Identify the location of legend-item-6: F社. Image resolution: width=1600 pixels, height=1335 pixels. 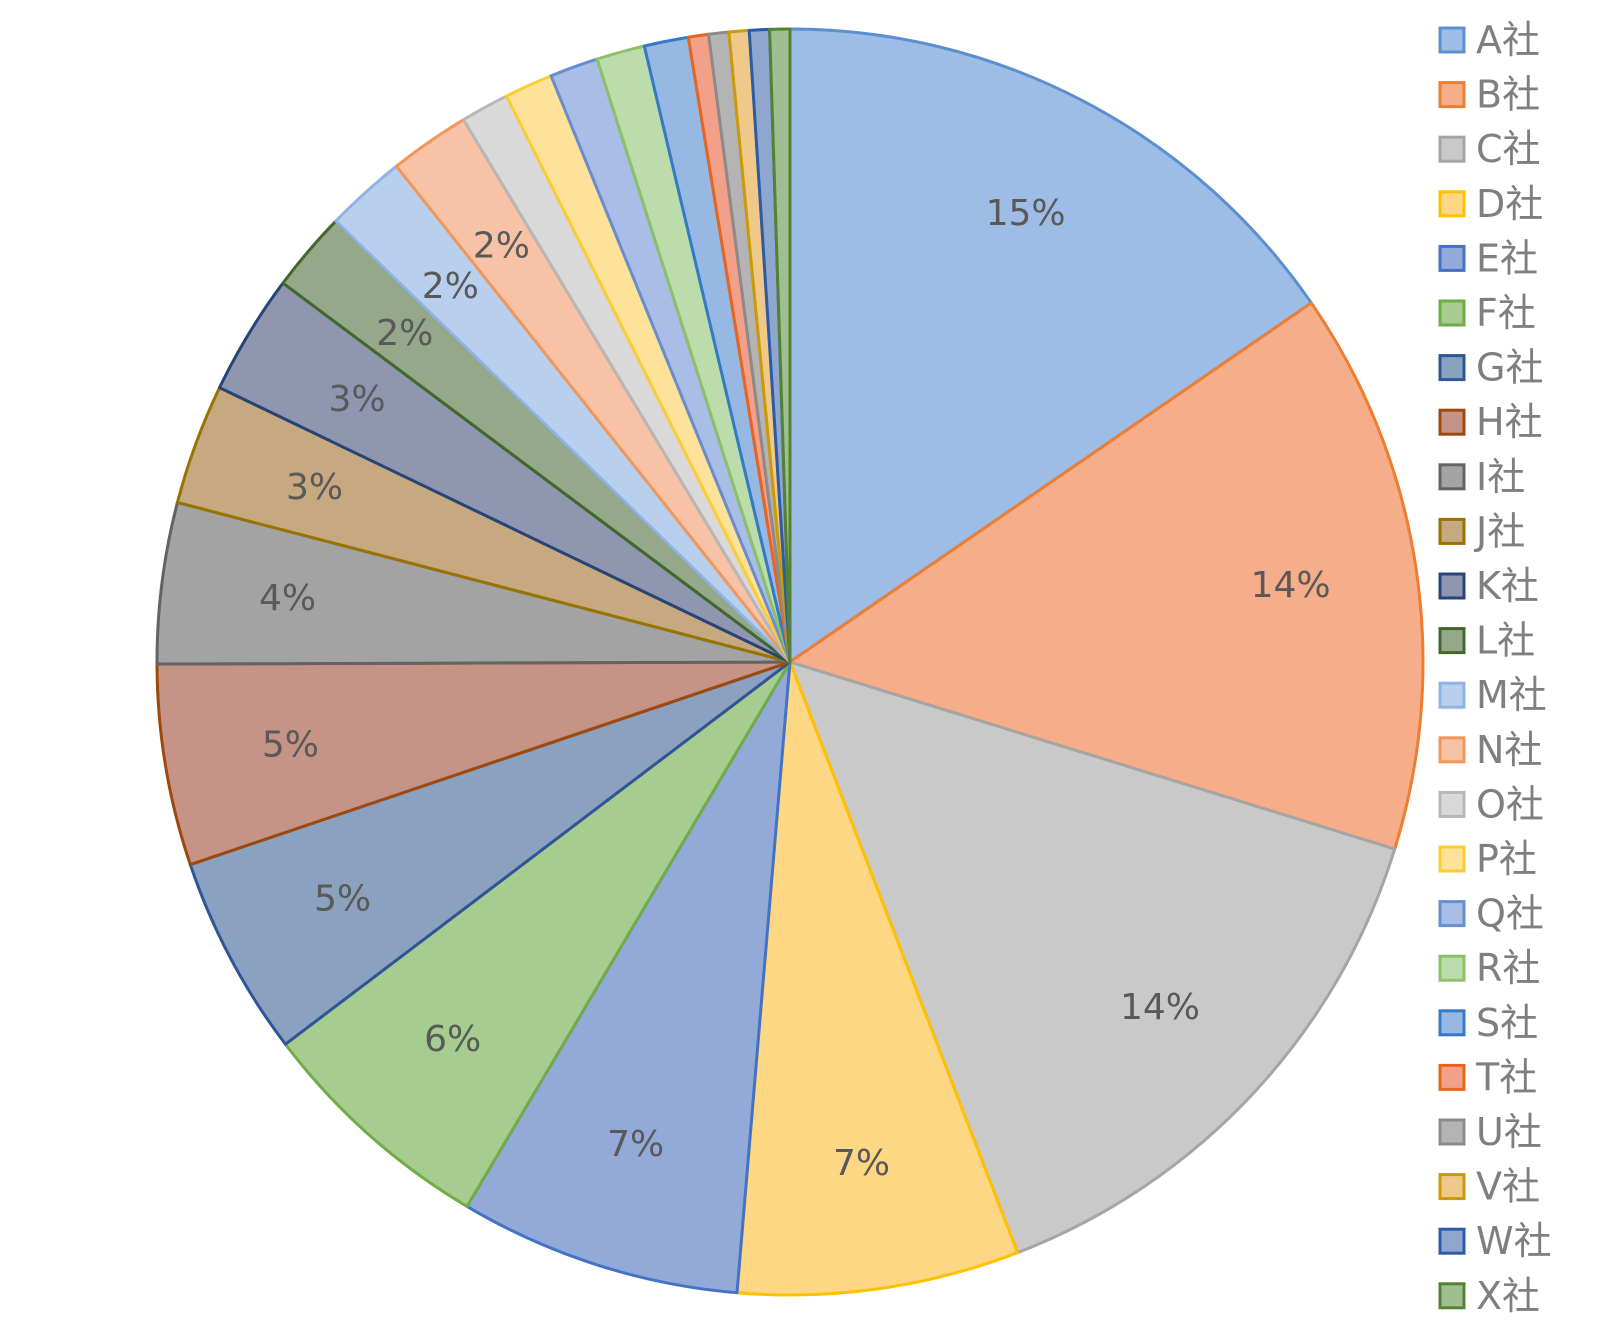
(1487, 313).